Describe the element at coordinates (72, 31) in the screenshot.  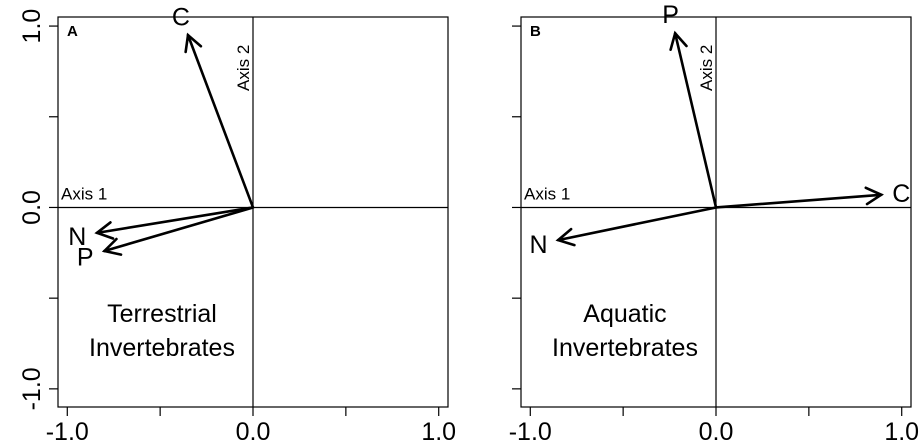
I see `panel-letter: A` at that location.